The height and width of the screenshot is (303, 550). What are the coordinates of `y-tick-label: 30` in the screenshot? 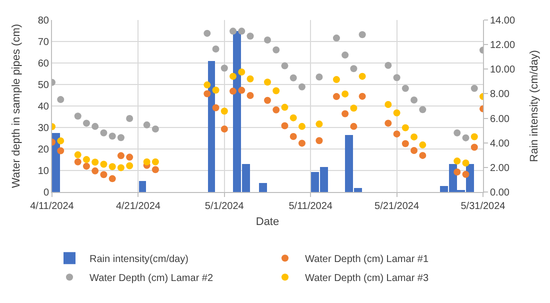 It's located at (44, 128).